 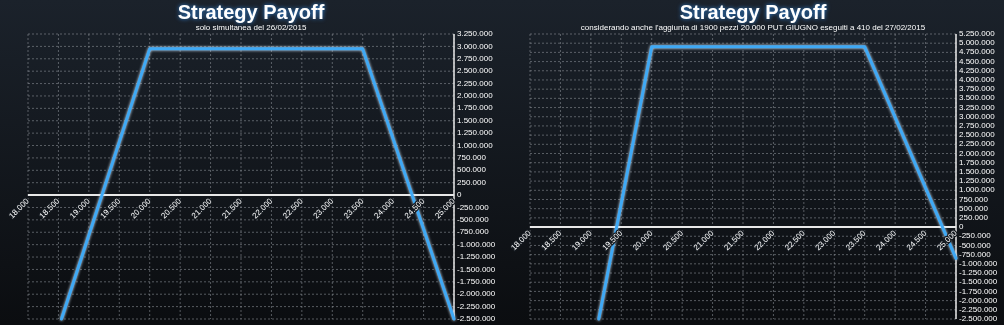 What do you see at coordinates (977, 34) in the screenshot?
I see `y-tick-label: 5.250.000` at bounding box center [977, 34].